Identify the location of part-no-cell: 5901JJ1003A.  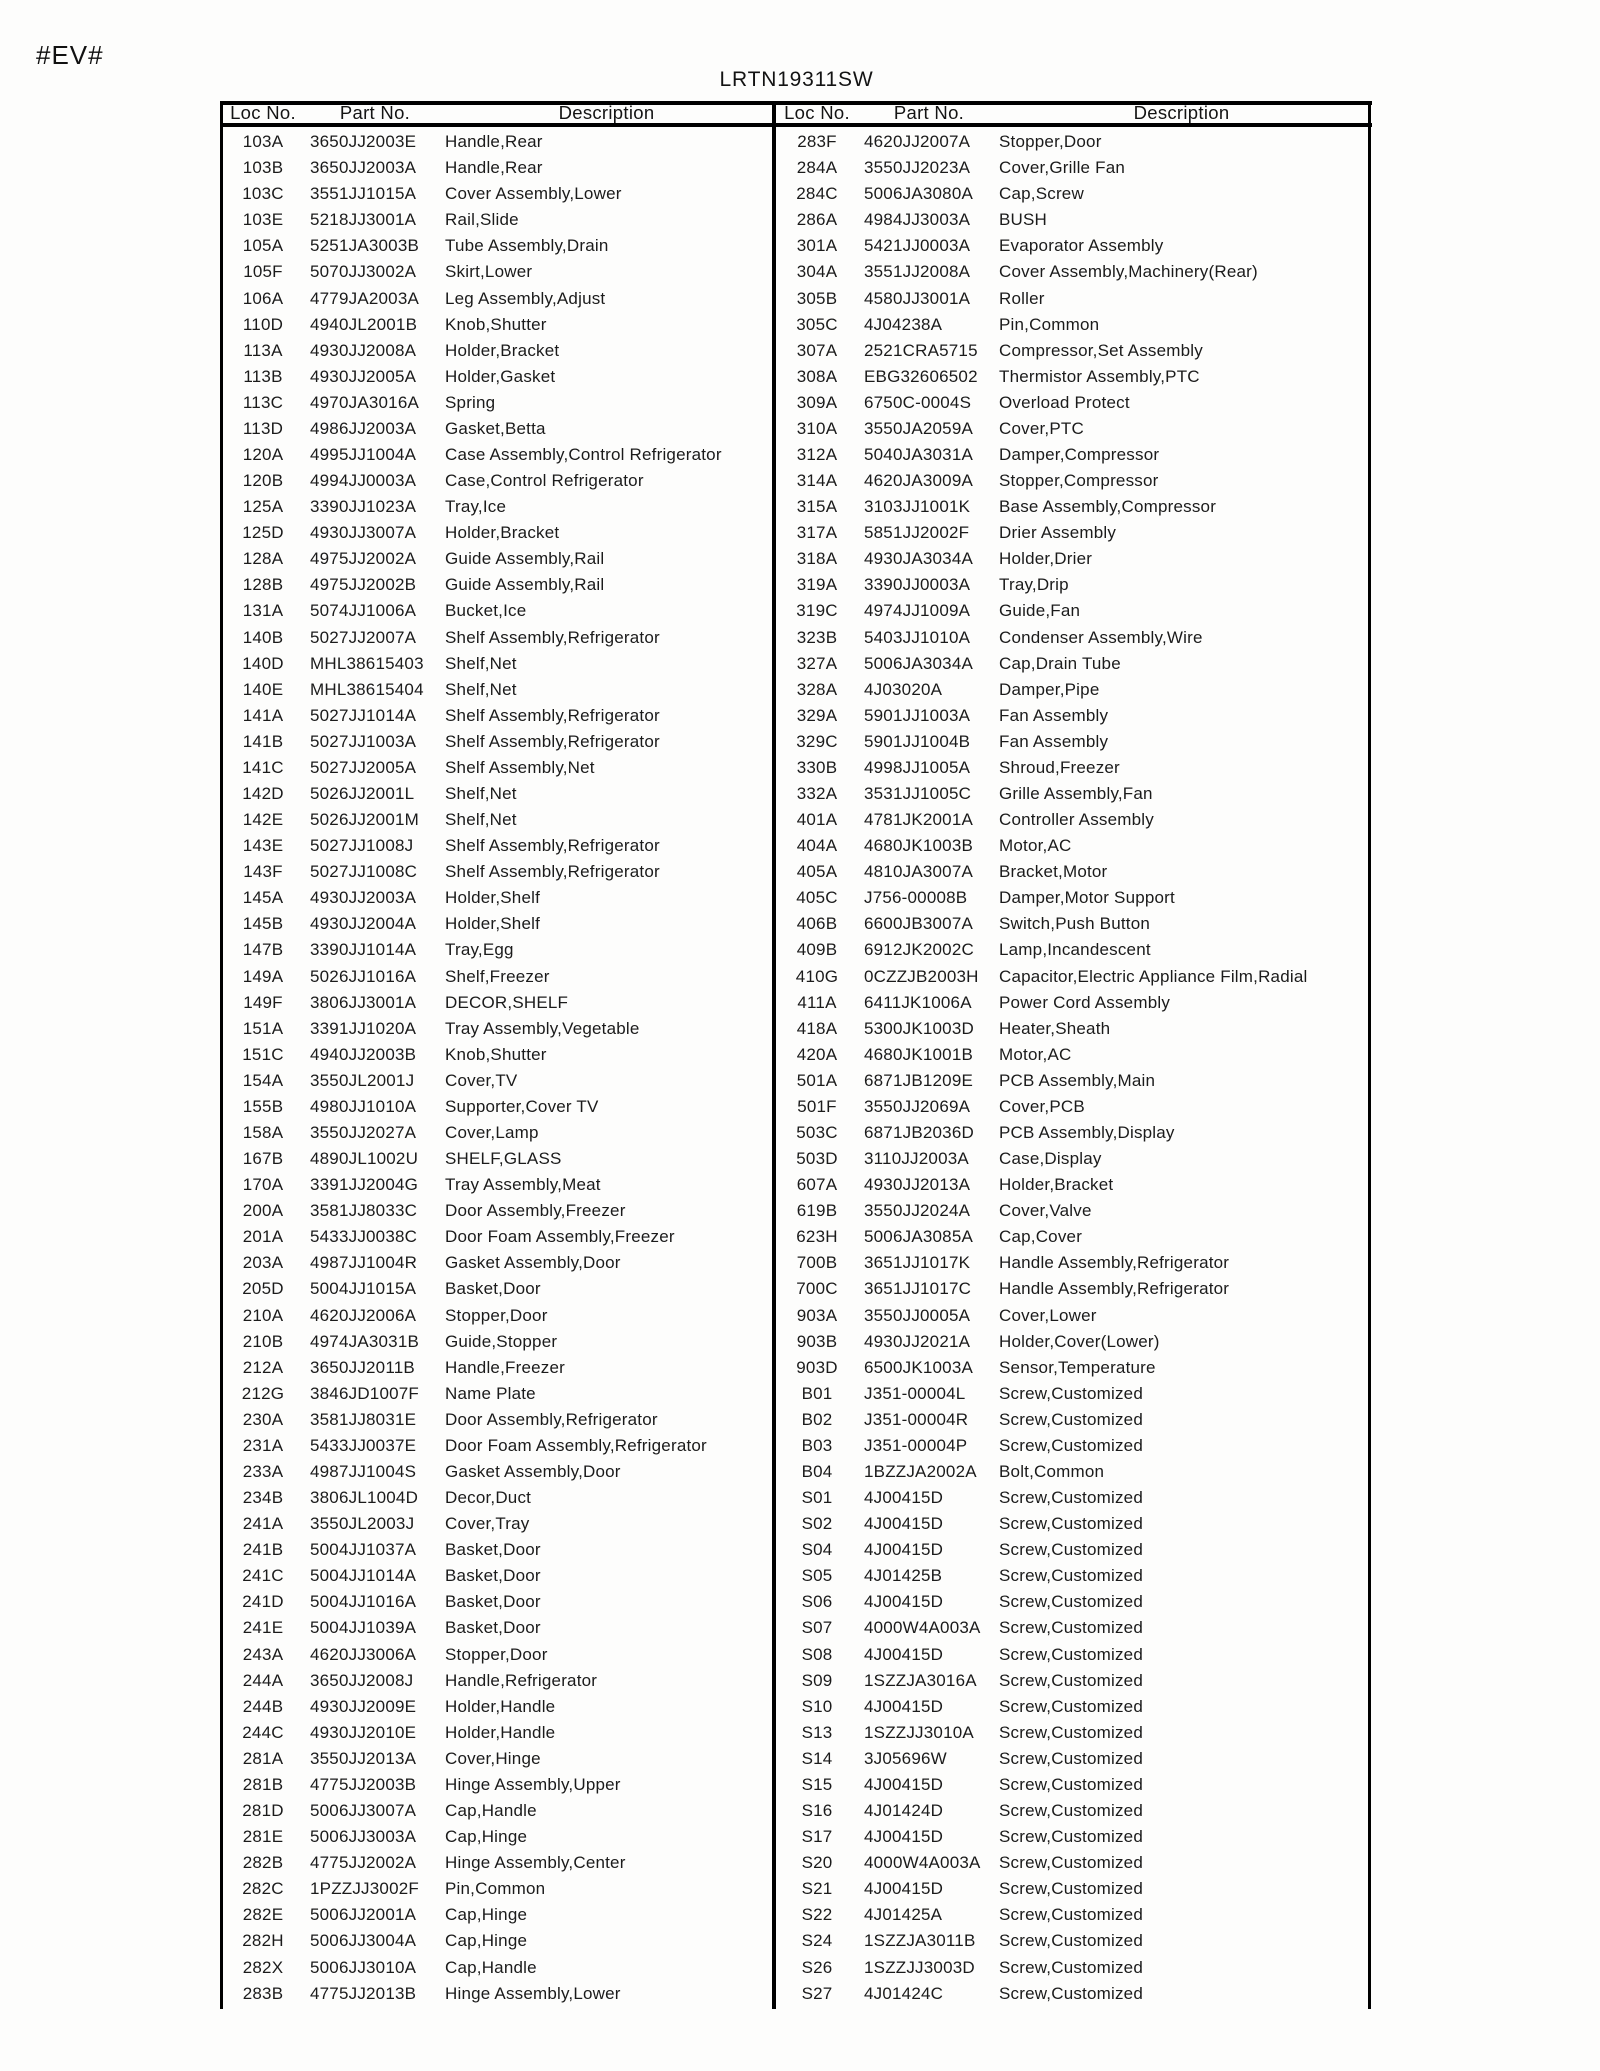
(917, 715).